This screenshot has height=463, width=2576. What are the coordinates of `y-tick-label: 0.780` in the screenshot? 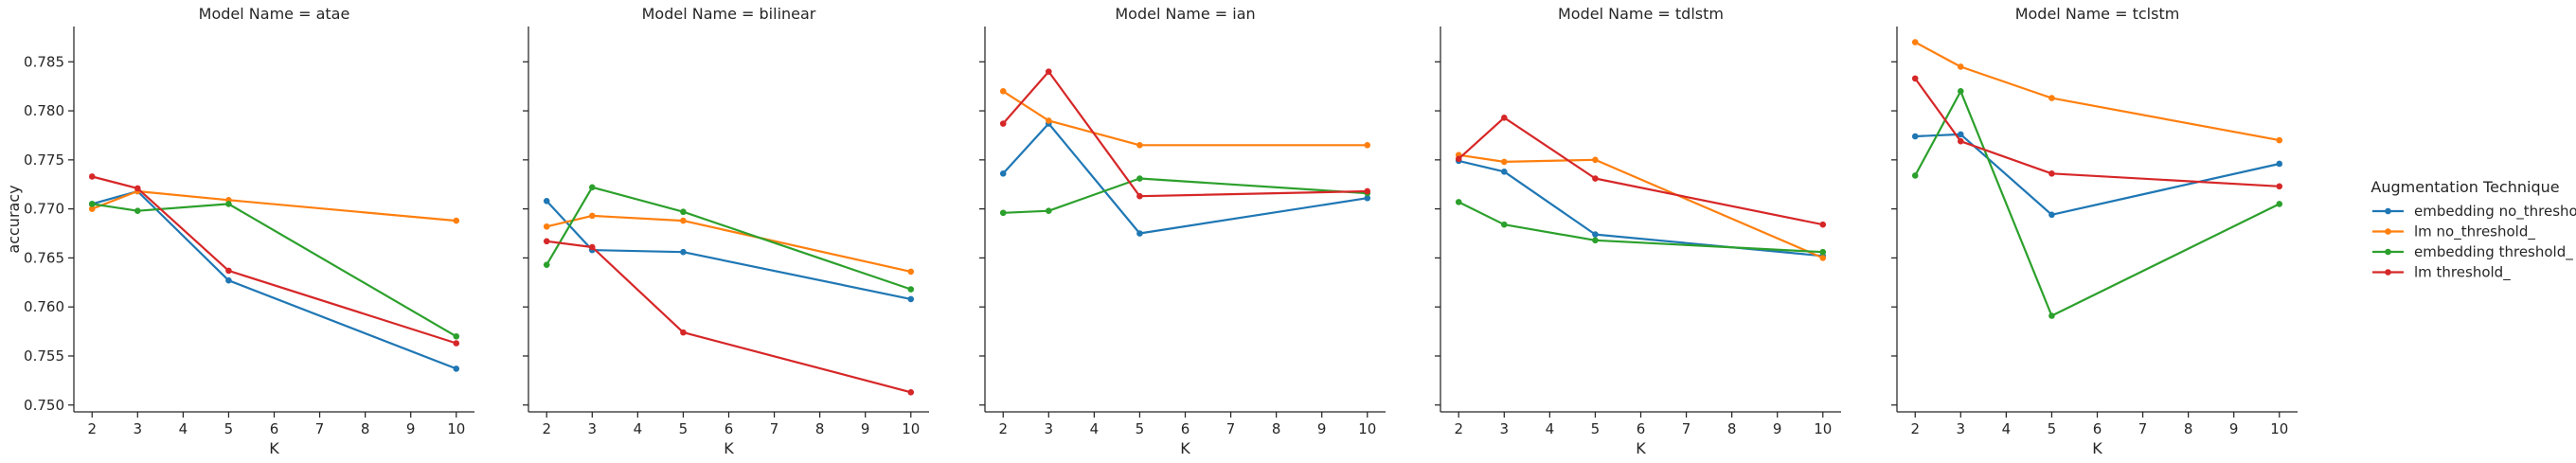 It's located at (44, 111).